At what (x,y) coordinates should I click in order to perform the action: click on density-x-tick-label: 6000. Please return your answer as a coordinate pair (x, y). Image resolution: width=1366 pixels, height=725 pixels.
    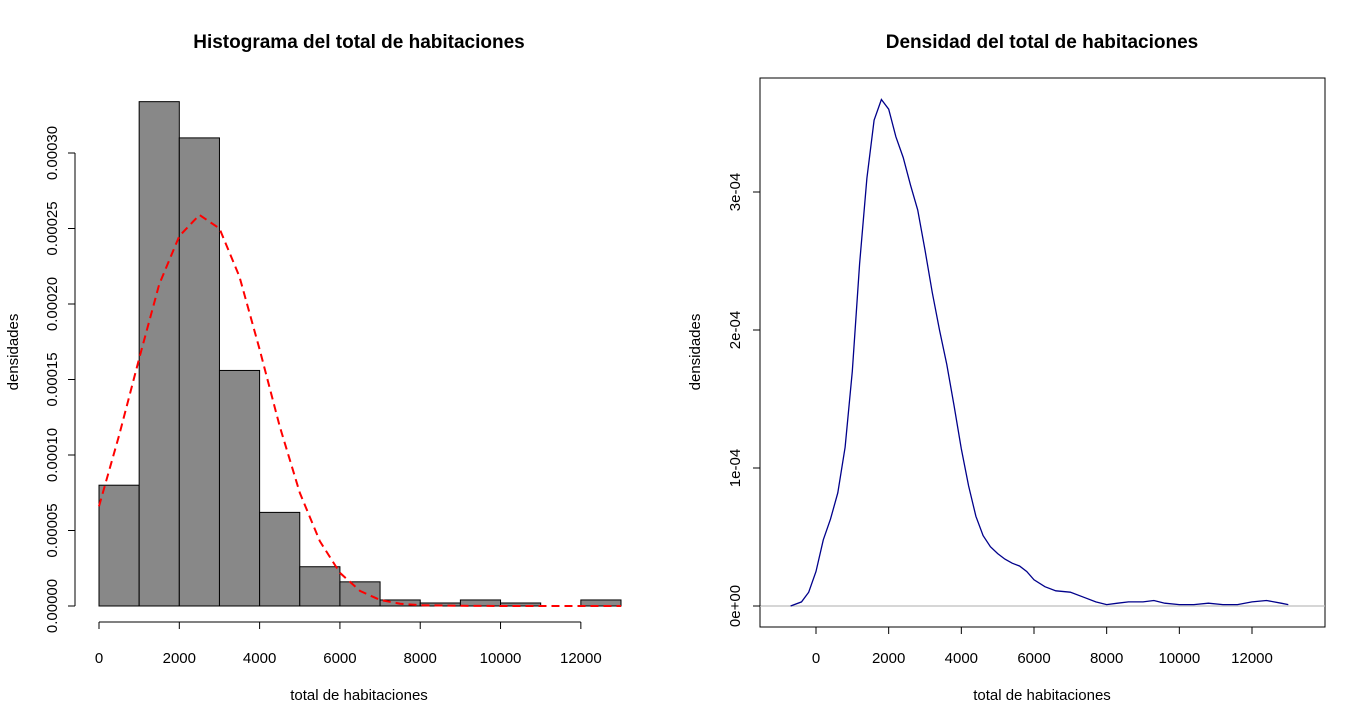
    Looking at the image, I should click on (1033, 658).